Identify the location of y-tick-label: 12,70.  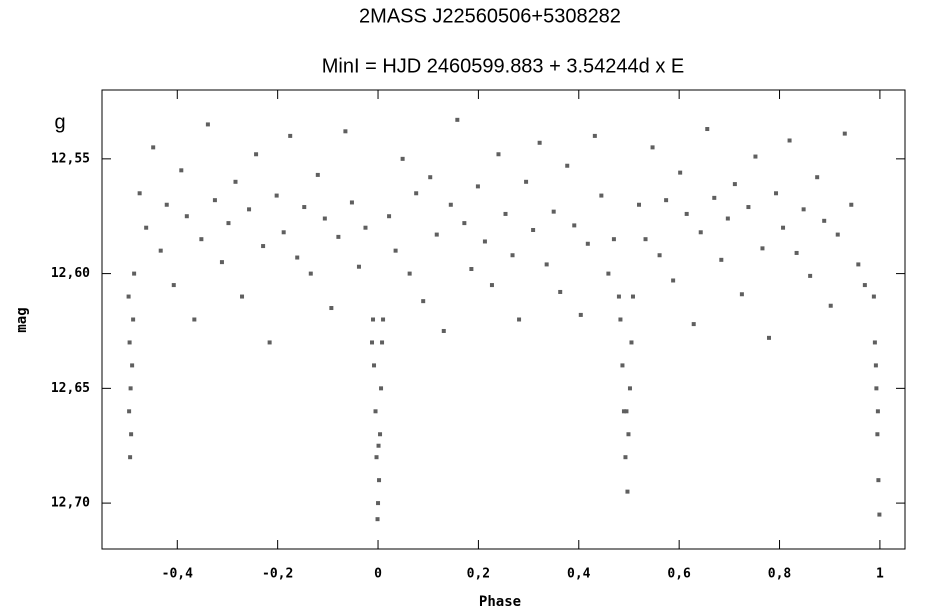
(70, 503).